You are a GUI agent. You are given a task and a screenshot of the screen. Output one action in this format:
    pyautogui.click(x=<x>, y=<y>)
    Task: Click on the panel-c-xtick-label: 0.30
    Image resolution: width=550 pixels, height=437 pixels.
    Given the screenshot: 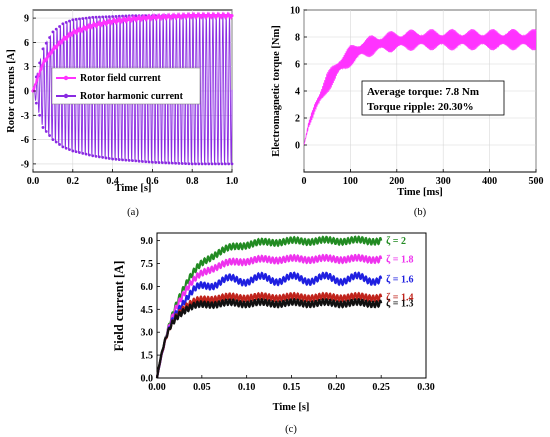 What is the action you would take?
    pyautogui.click(x=426, y=387)
    